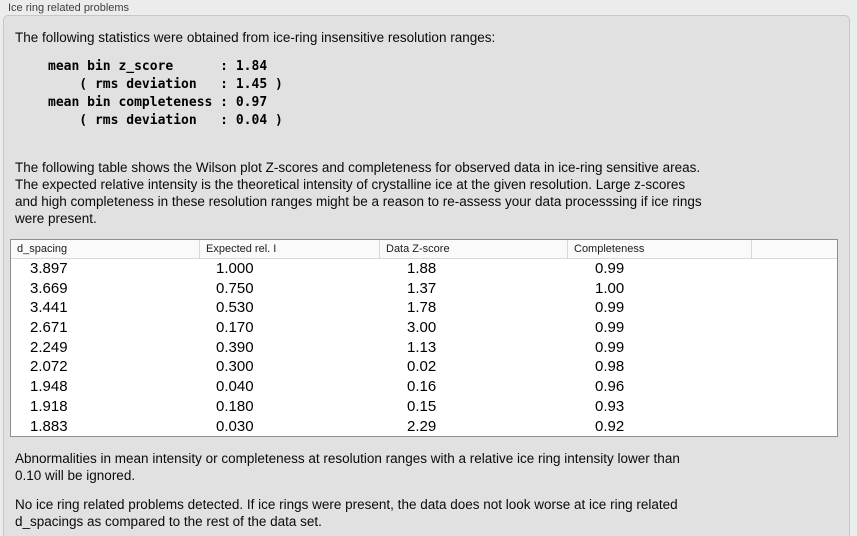  Describe the element at coordinates (49, 328) in the screenshot. I see `table-cell: 2.671` at that location.